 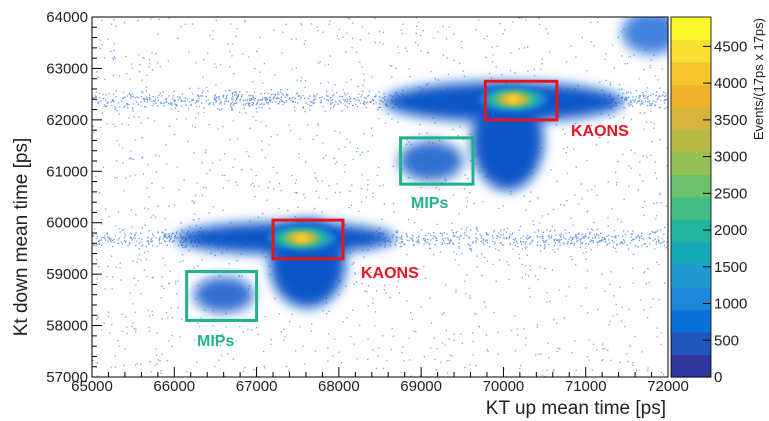 I want to click on corner-patch, so click(x=644, y=36).